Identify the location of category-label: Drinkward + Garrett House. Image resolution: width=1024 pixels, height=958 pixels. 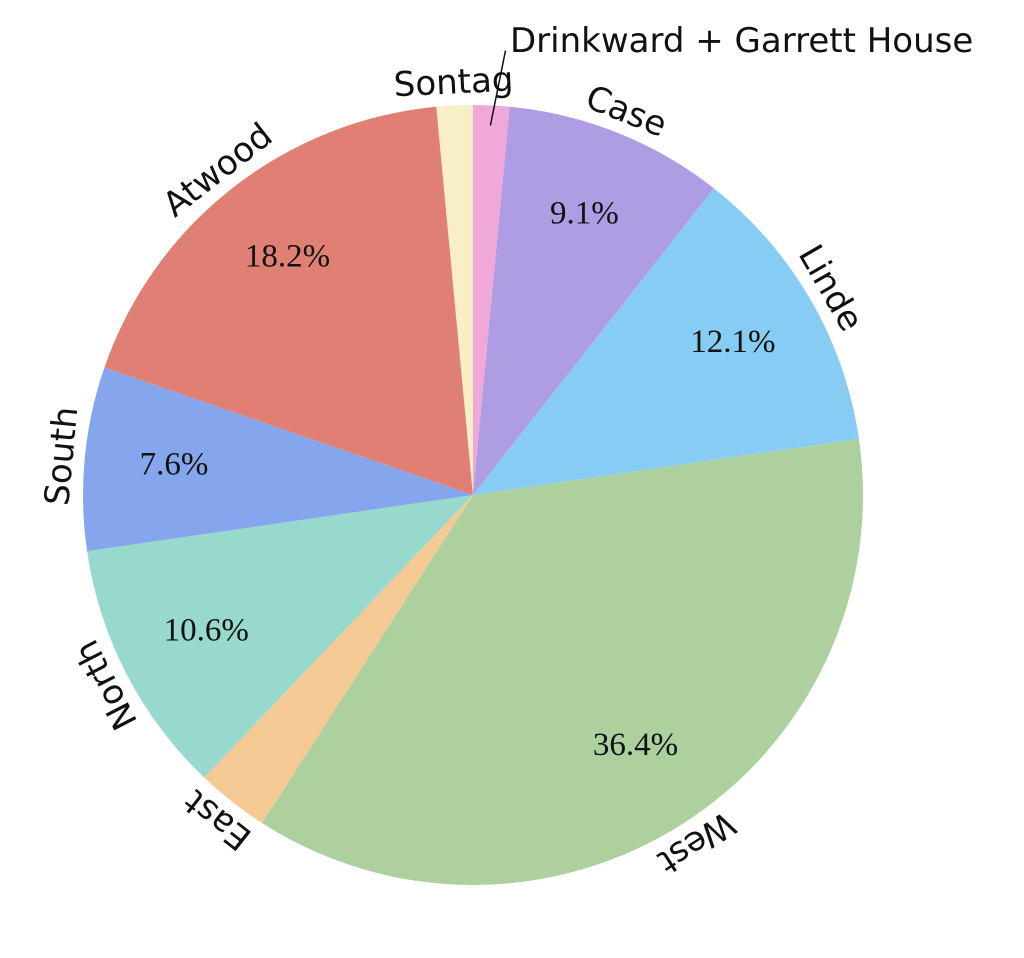
(741, 41).